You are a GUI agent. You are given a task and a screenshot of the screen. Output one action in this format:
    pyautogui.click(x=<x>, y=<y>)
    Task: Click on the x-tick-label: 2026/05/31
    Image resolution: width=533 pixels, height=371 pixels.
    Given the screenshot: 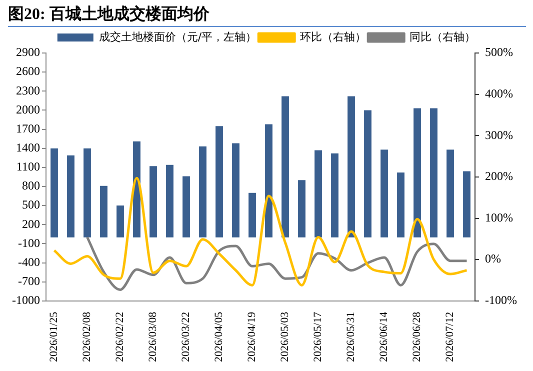 What is the action you would take?
    pyautogui.click(x=351, y=337)
    